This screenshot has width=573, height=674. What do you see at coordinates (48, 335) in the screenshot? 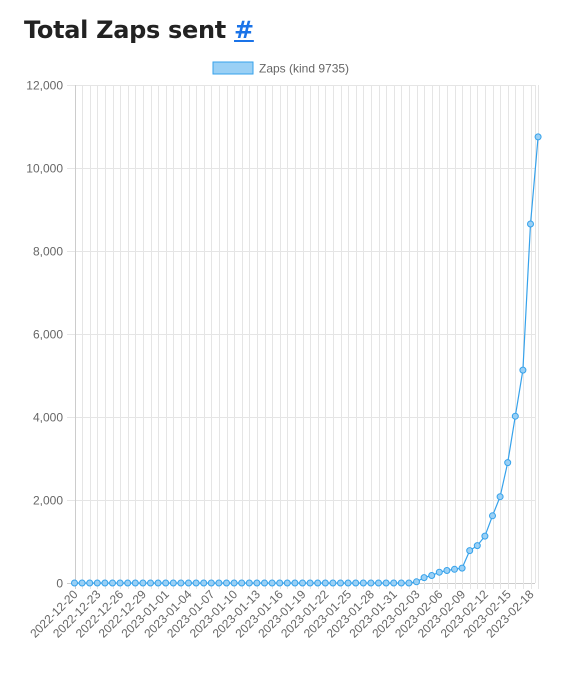
I see `y-tick-label: 6,000` at bounding box center [48, 335].